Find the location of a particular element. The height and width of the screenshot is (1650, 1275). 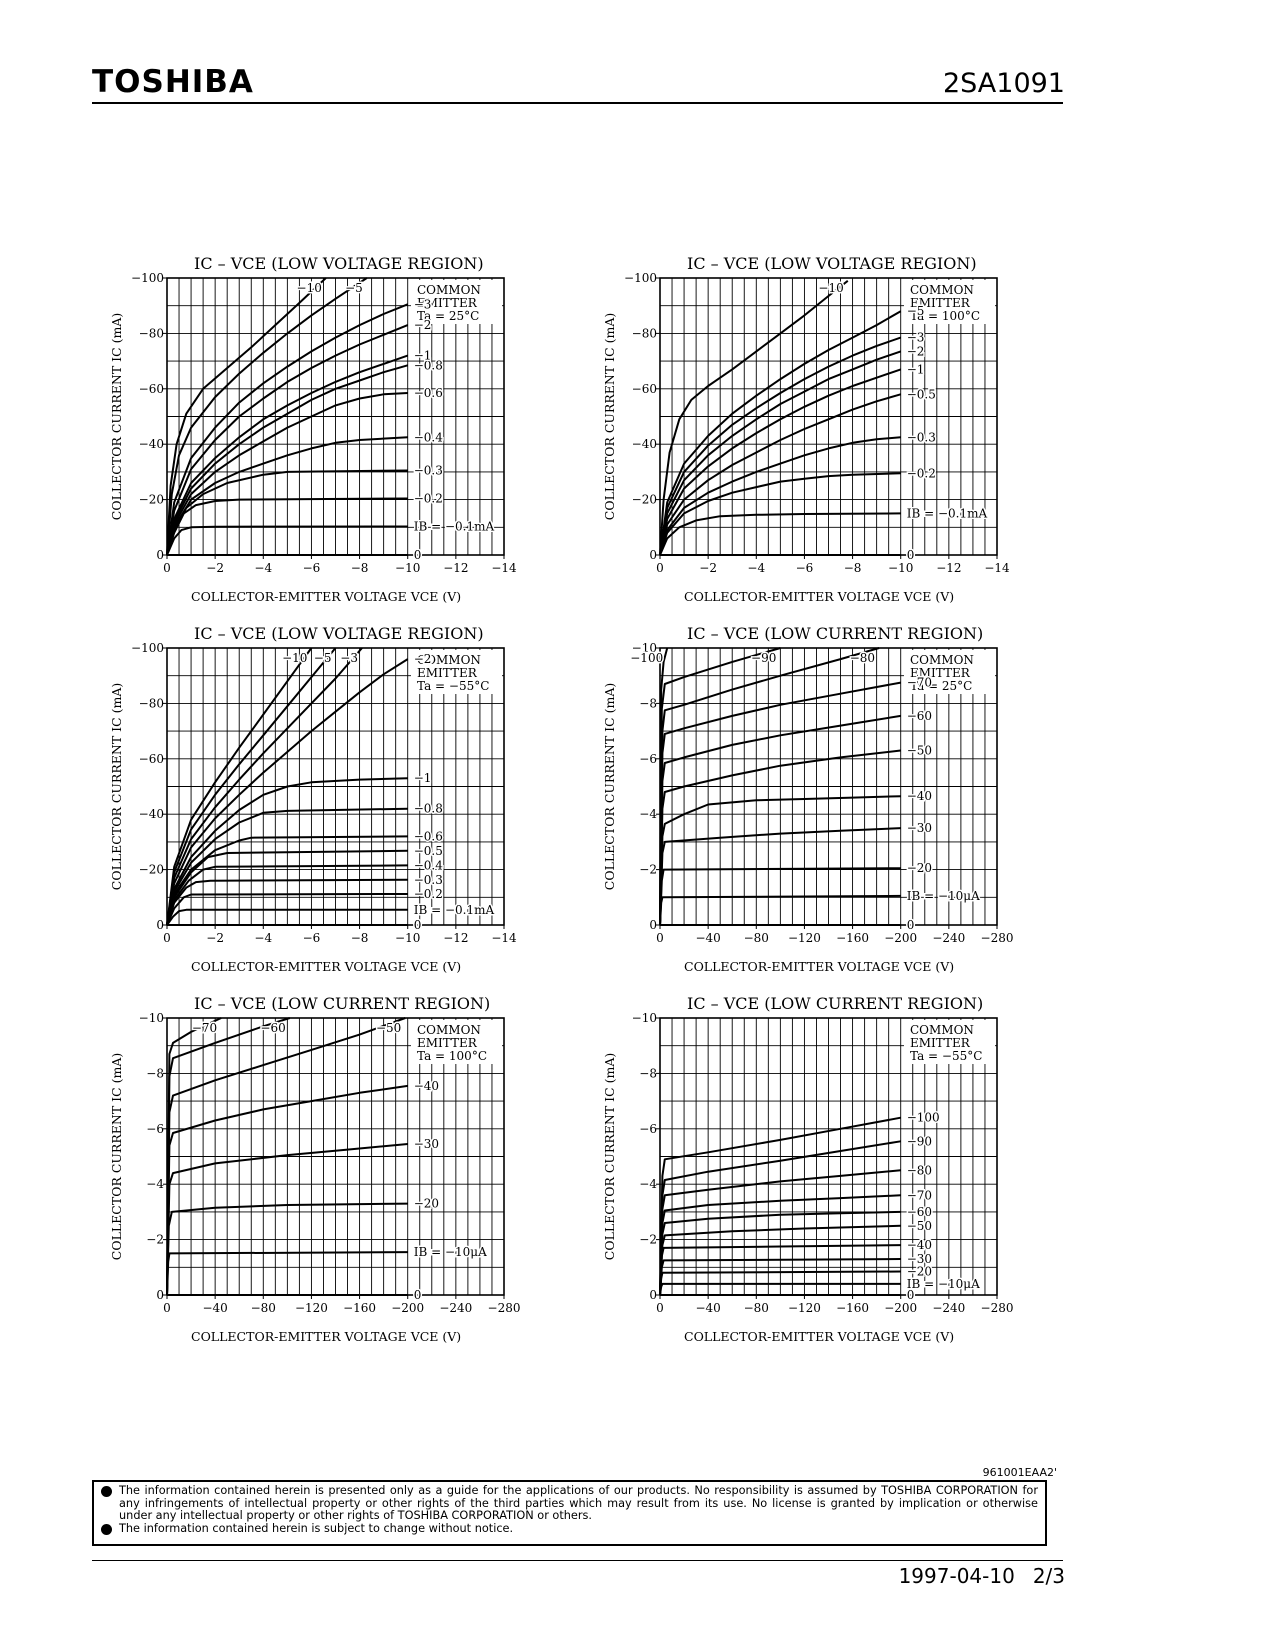

footer-date: 1997-04-10 is located at coordinates (956, 1576).